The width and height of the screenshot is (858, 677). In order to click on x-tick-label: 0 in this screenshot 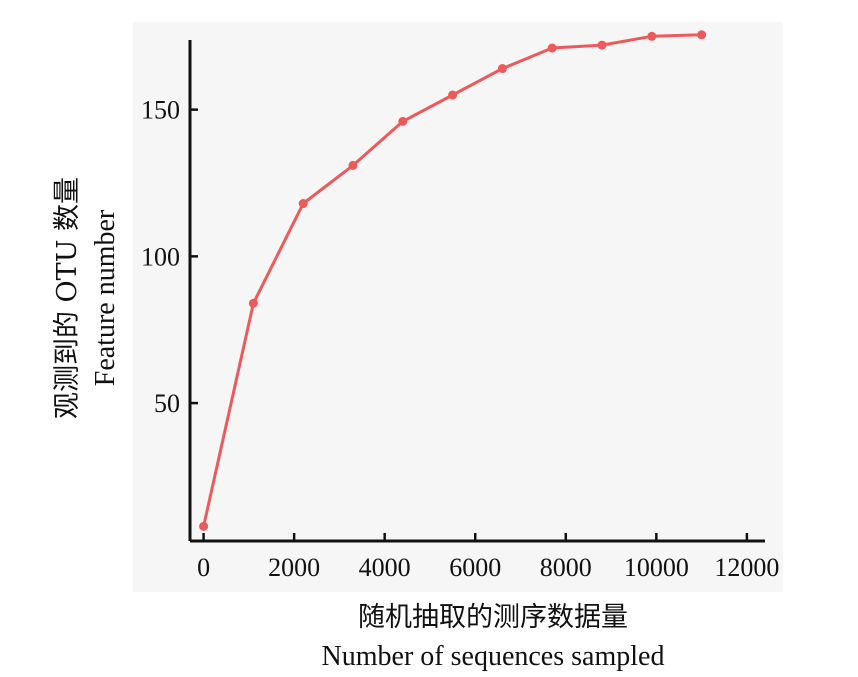, I will do `click(203, 567)`.